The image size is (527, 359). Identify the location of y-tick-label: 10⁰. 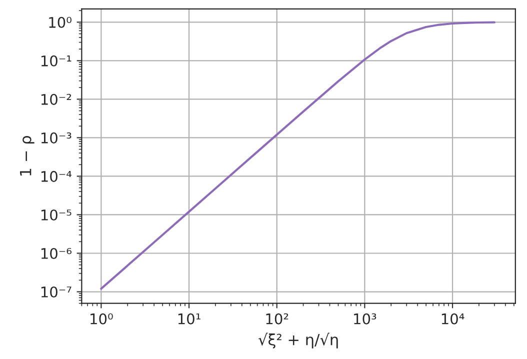
(60, 22).